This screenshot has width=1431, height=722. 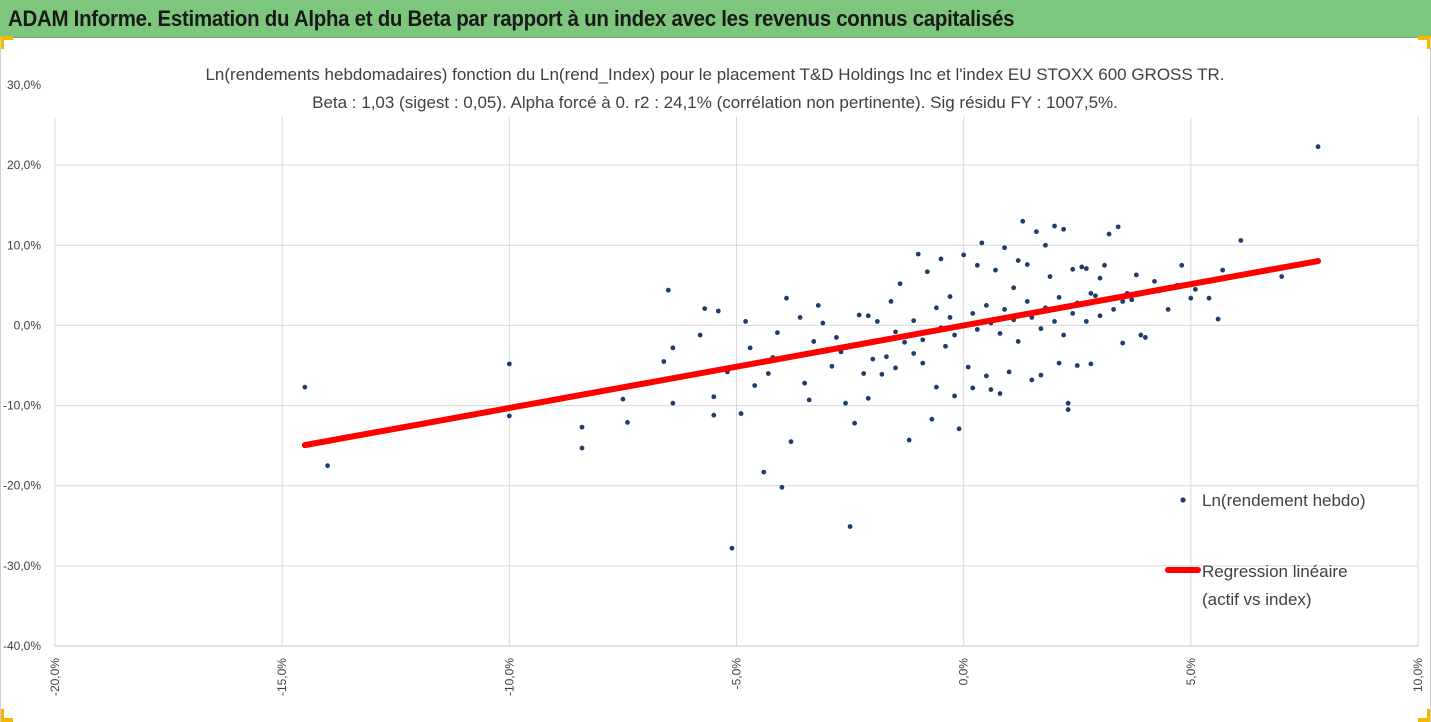 What do you see at coordinates (1257, 599) in the screenshot?
I see `legend-regression-label-2: (actif vs index)` at bounding box center [1257, 599].